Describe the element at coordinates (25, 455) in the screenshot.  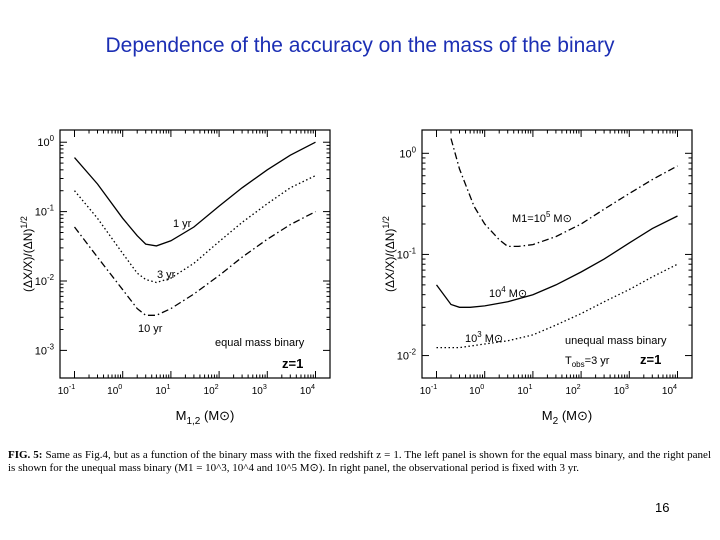
I see `caption-label: FIG. 5:` at that location.